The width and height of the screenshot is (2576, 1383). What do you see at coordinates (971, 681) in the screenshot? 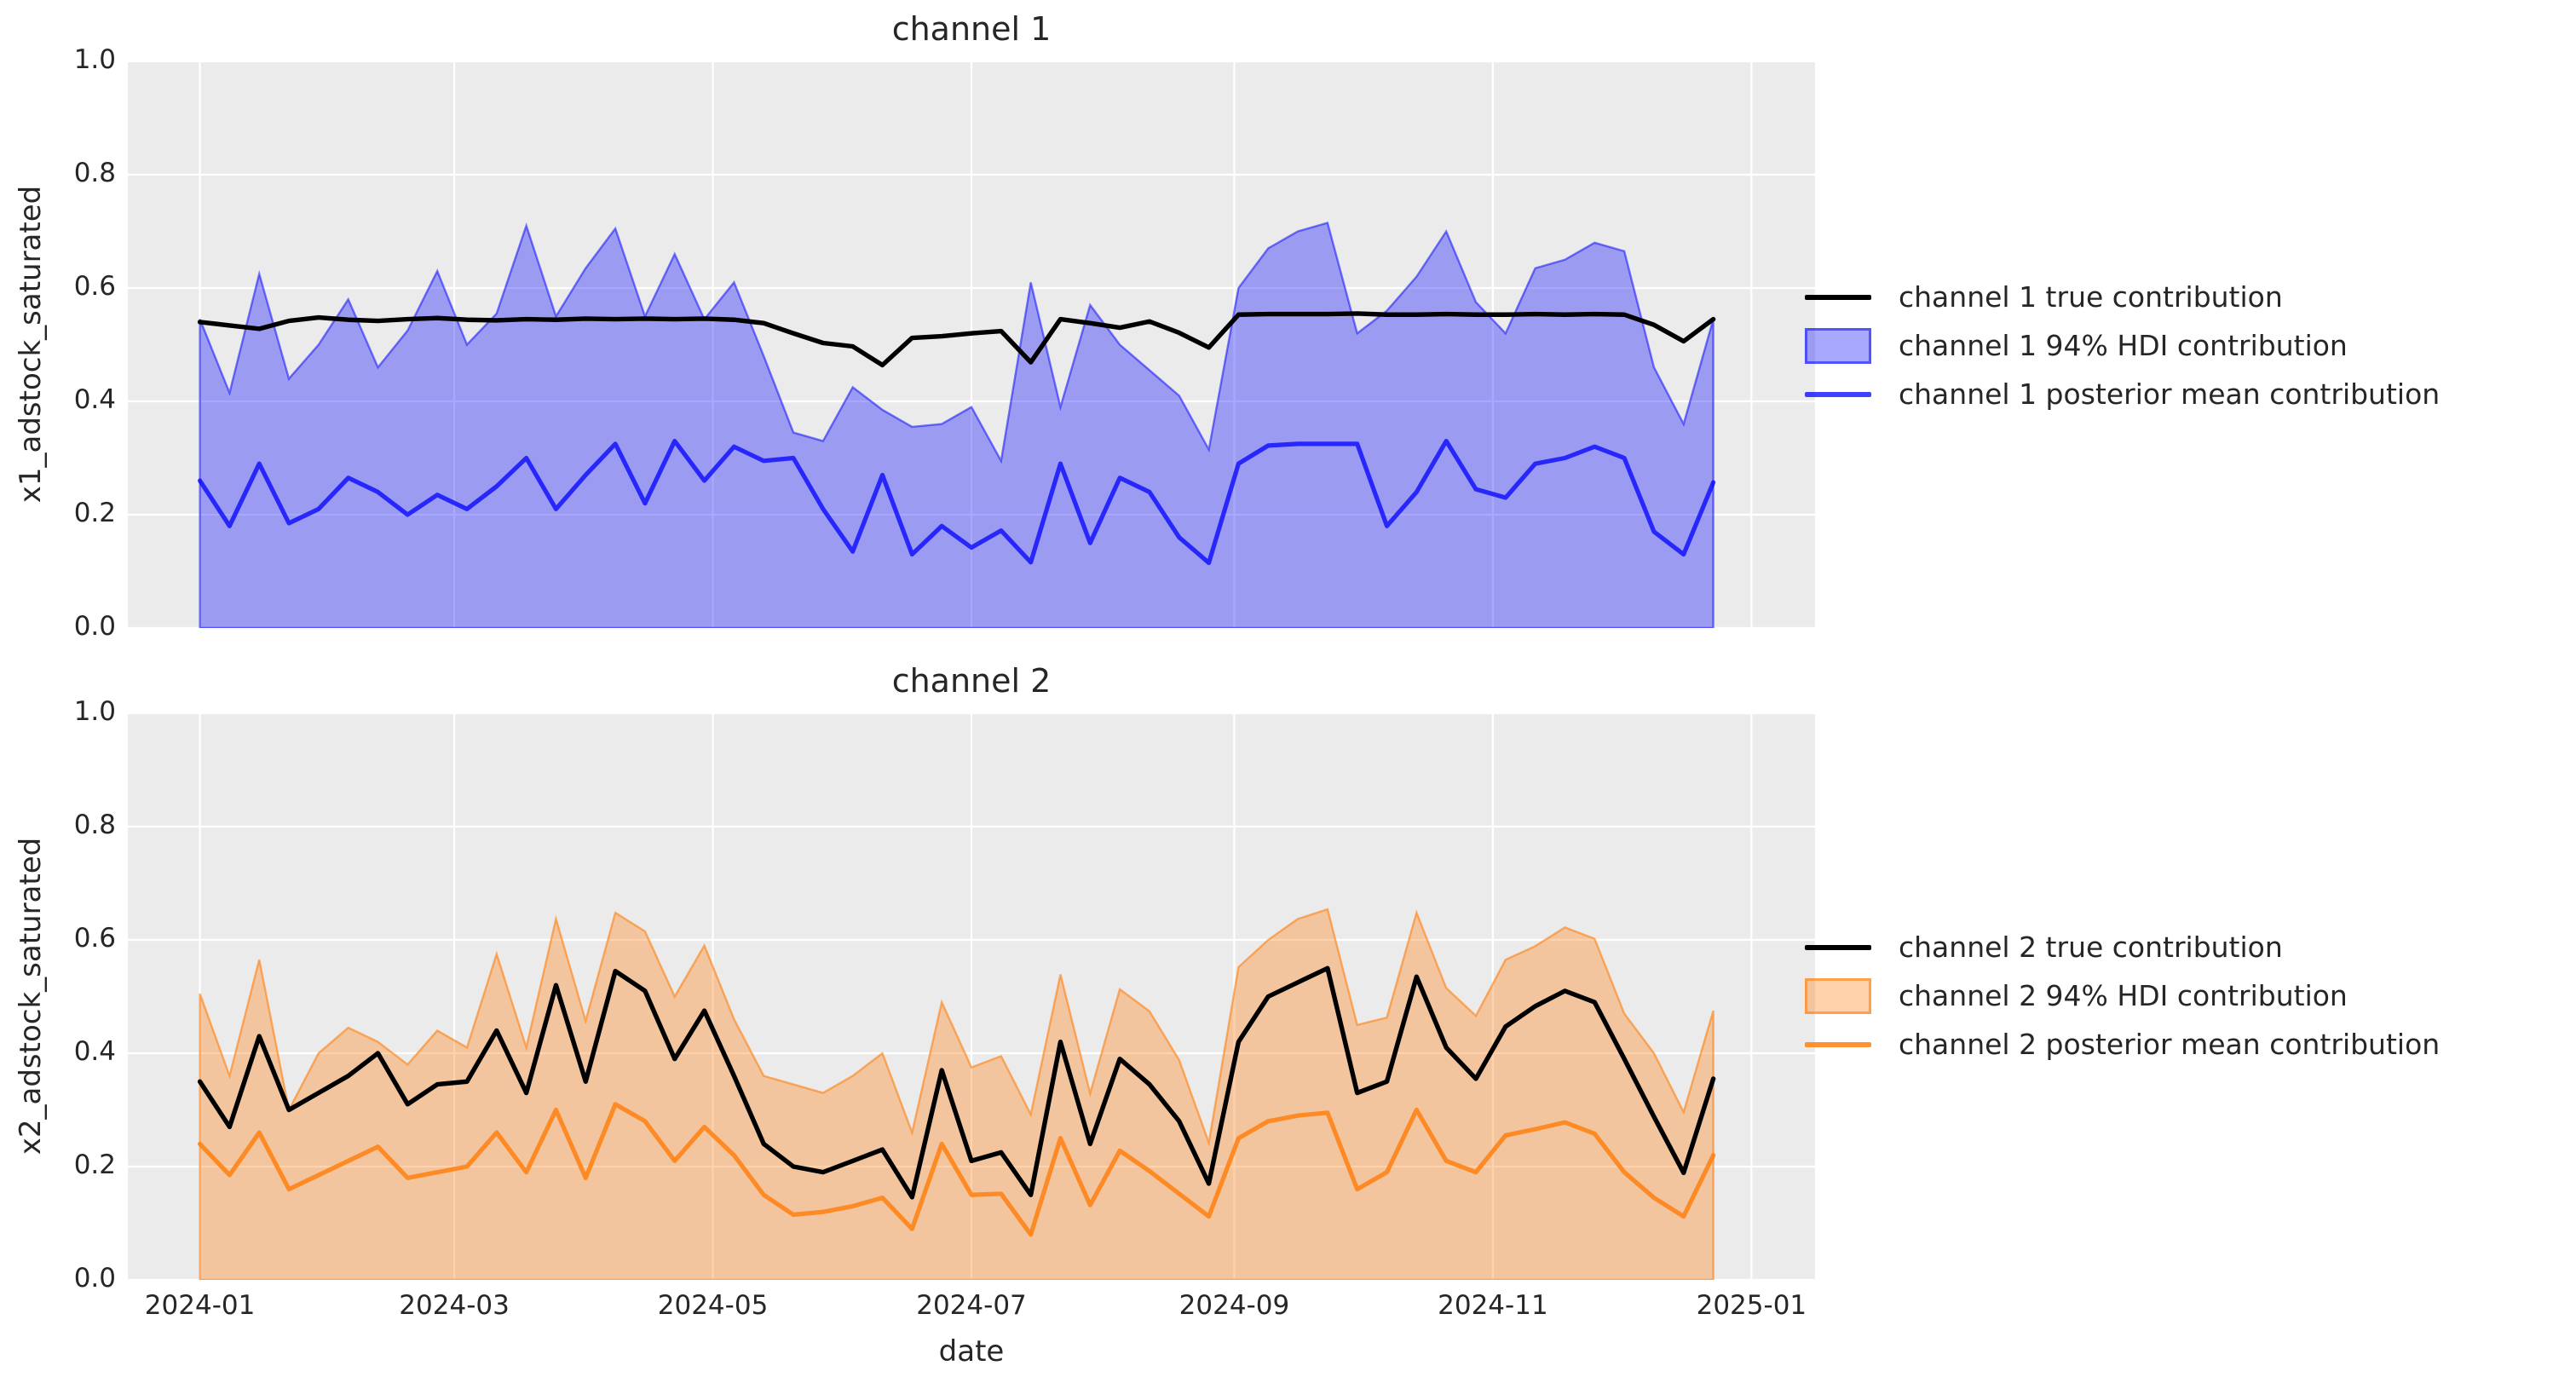
I see `subplot2-title: channel 2` at bounding box center [971, 681].